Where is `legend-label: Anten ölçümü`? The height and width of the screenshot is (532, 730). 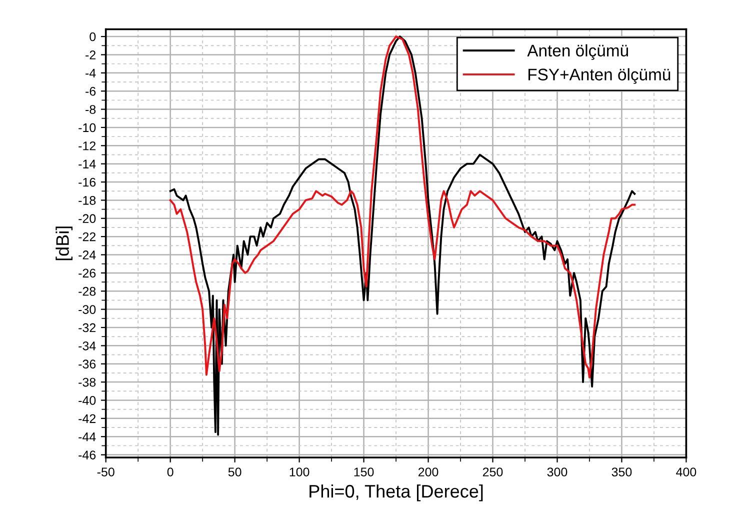
legend-label: Anten ölçümü is located at coordinates (577, 52).